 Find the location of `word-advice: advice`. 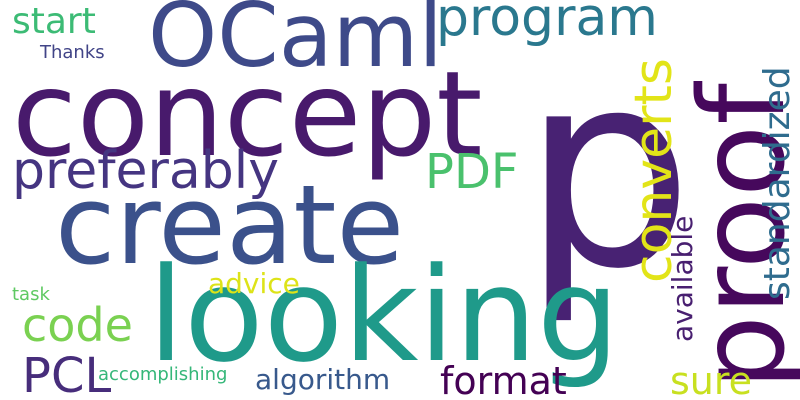

word-advice: advice is located at coordinates (254, 283).